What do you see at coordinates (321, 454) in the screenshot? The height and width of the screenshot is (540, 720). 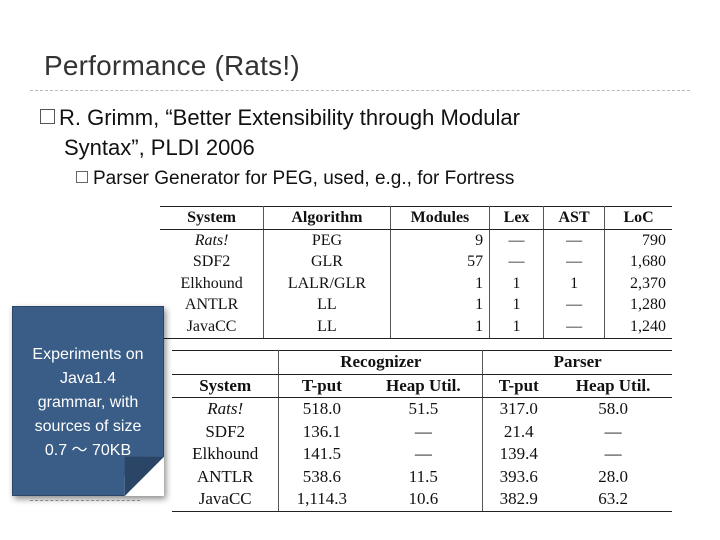 I see `table-cell: 141.5` at bounding box center [321, 454].